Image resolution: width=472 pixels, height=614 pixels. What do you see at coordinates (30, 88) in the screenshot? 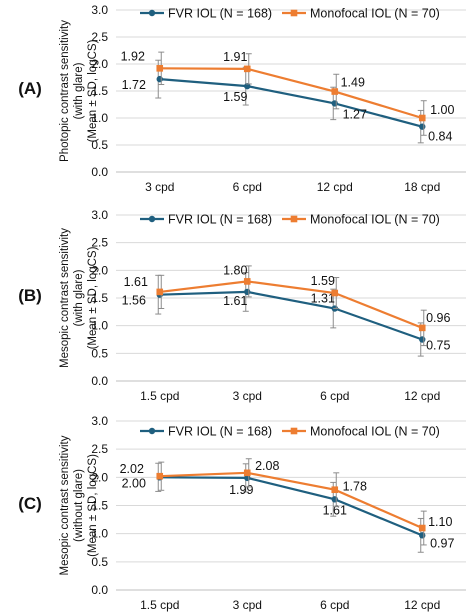
I see `panel-letter: (A)` at bounding box center [30, 88].